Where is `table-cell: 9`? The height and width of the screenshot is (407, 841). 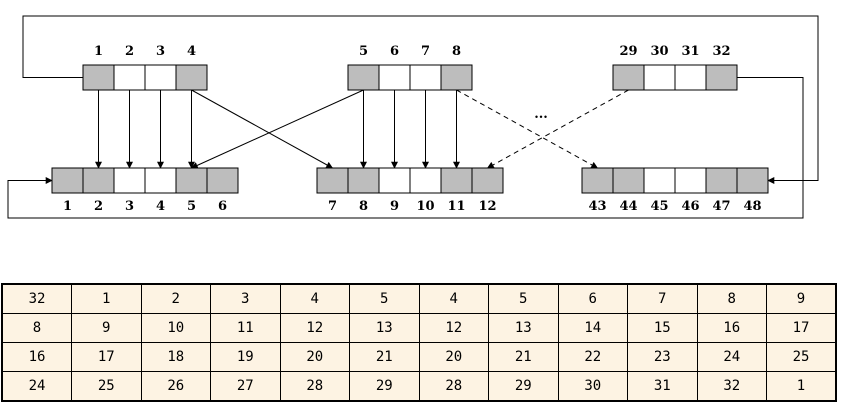
table-cell: 9 is located at coordinates (106, 328).